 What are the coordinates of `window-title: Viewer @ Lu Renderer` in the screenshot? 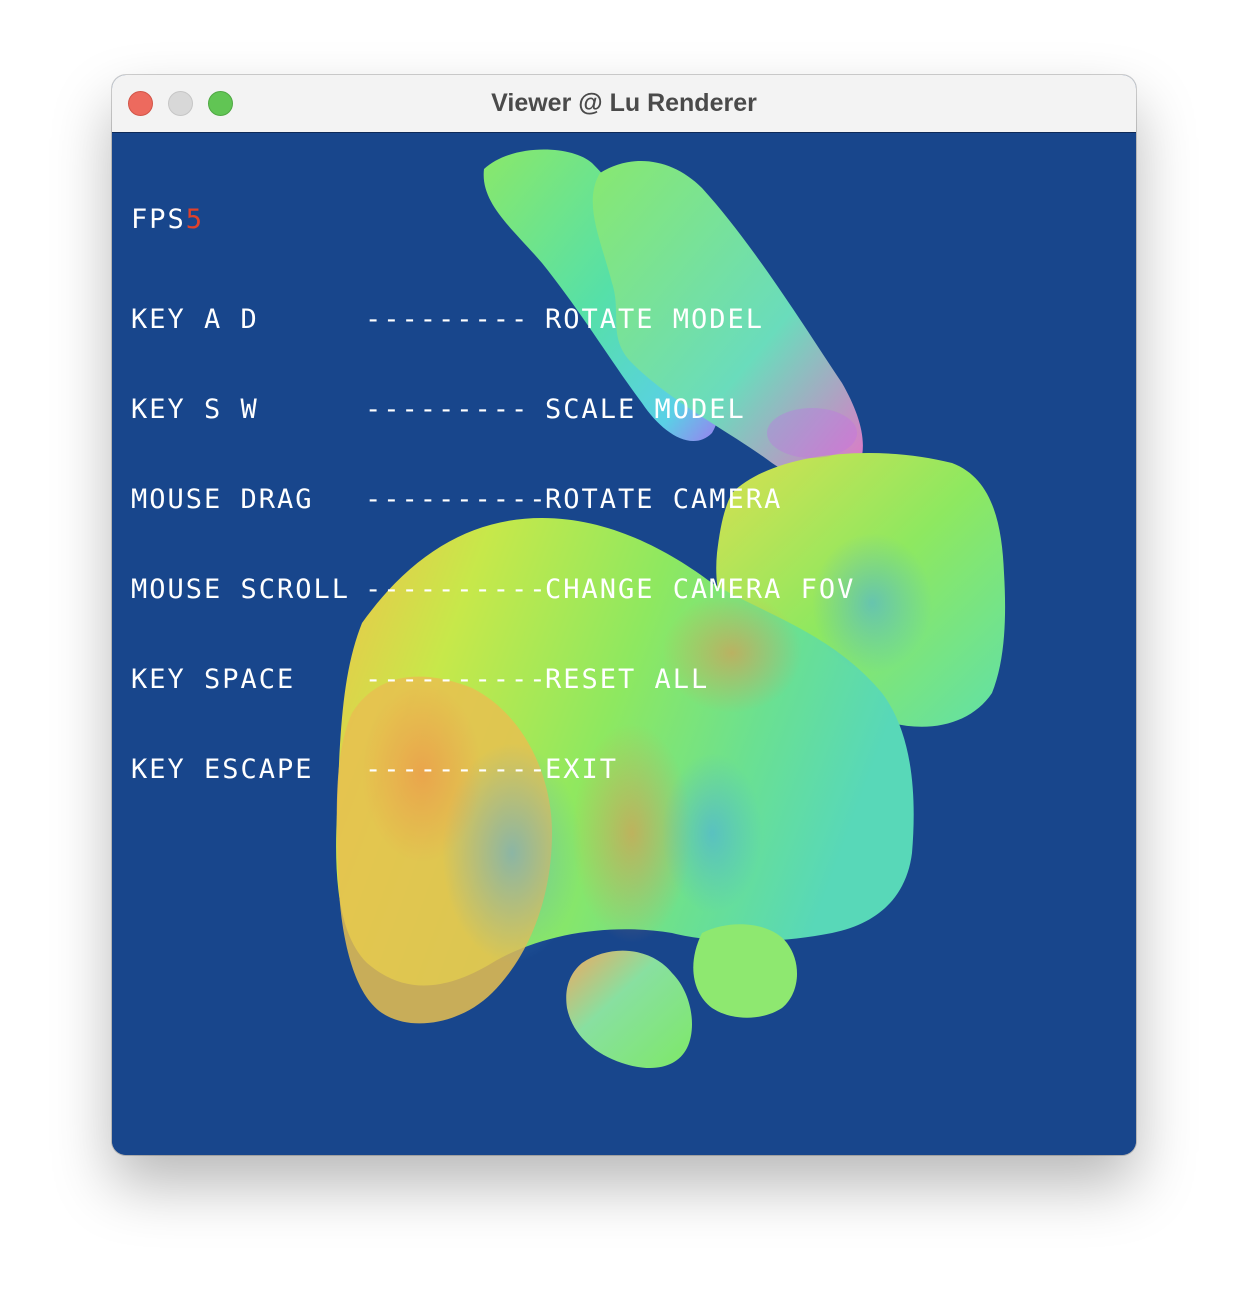 It's located at (624, 103).